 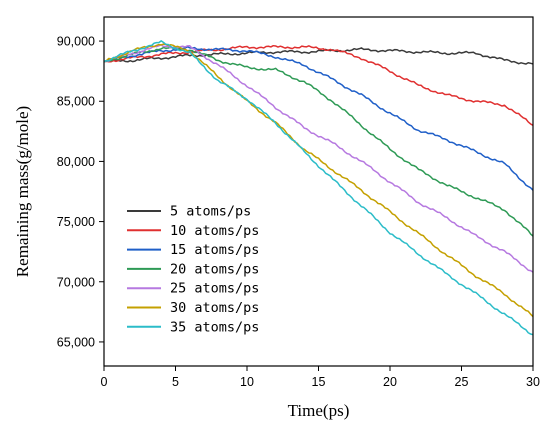 I want to click on legend-label: 25 atoms/ps, so click(x=214, y=289).